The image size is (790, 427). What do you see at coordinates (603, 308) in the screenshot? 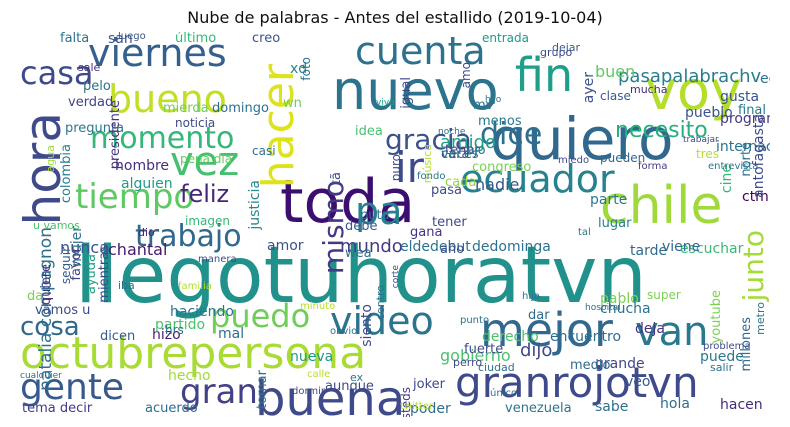
I see `cloud-word: hospital` at bounding box center [603, 308].